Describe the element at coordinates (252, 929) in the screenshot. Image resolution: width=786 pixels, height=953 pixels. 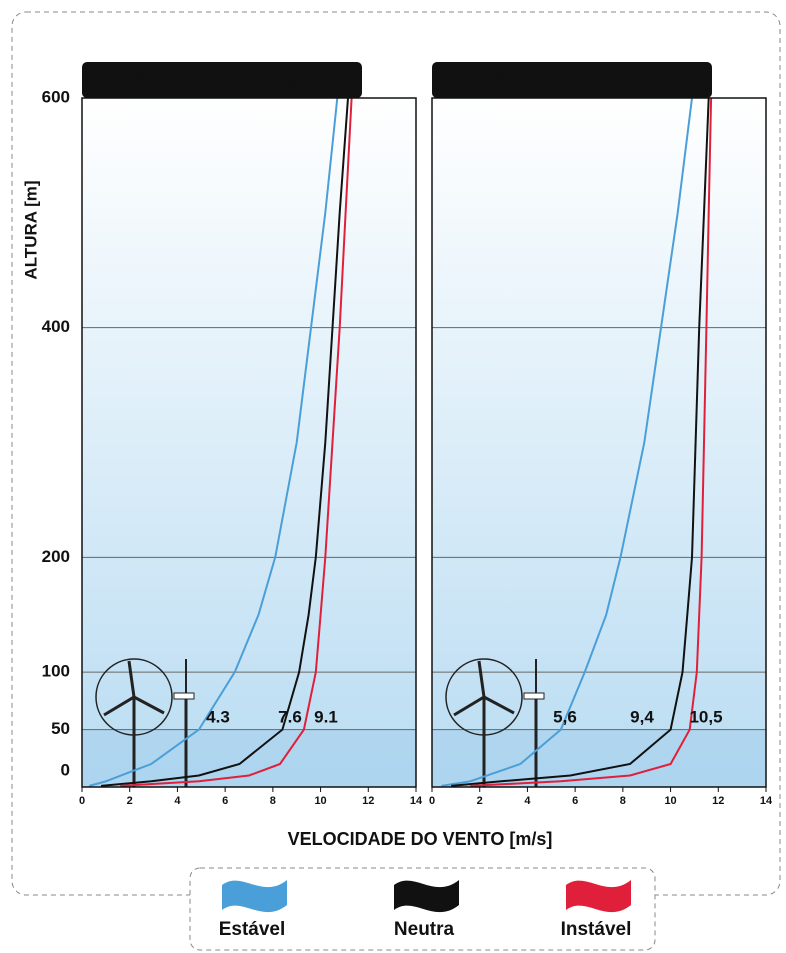
I see `legend-label: Estável` at that location.